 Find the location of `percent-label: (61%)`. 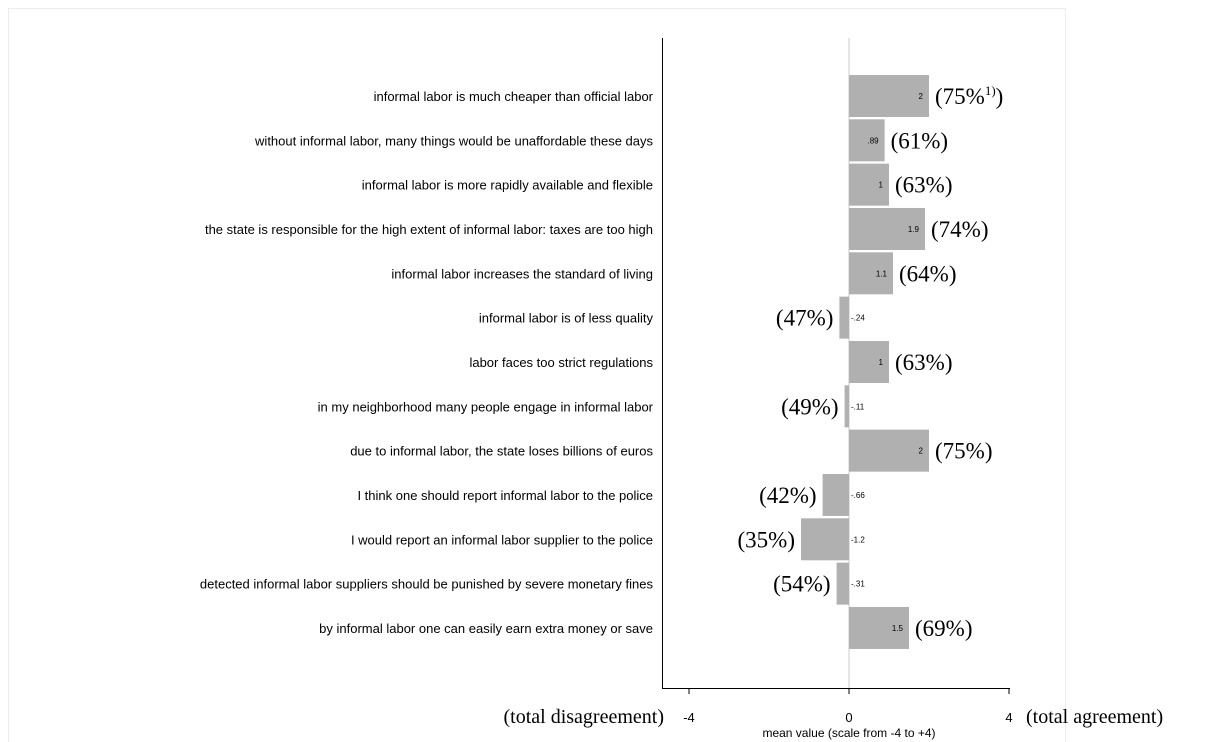

percent-label: (61%) is located at coordinates (919, 140).